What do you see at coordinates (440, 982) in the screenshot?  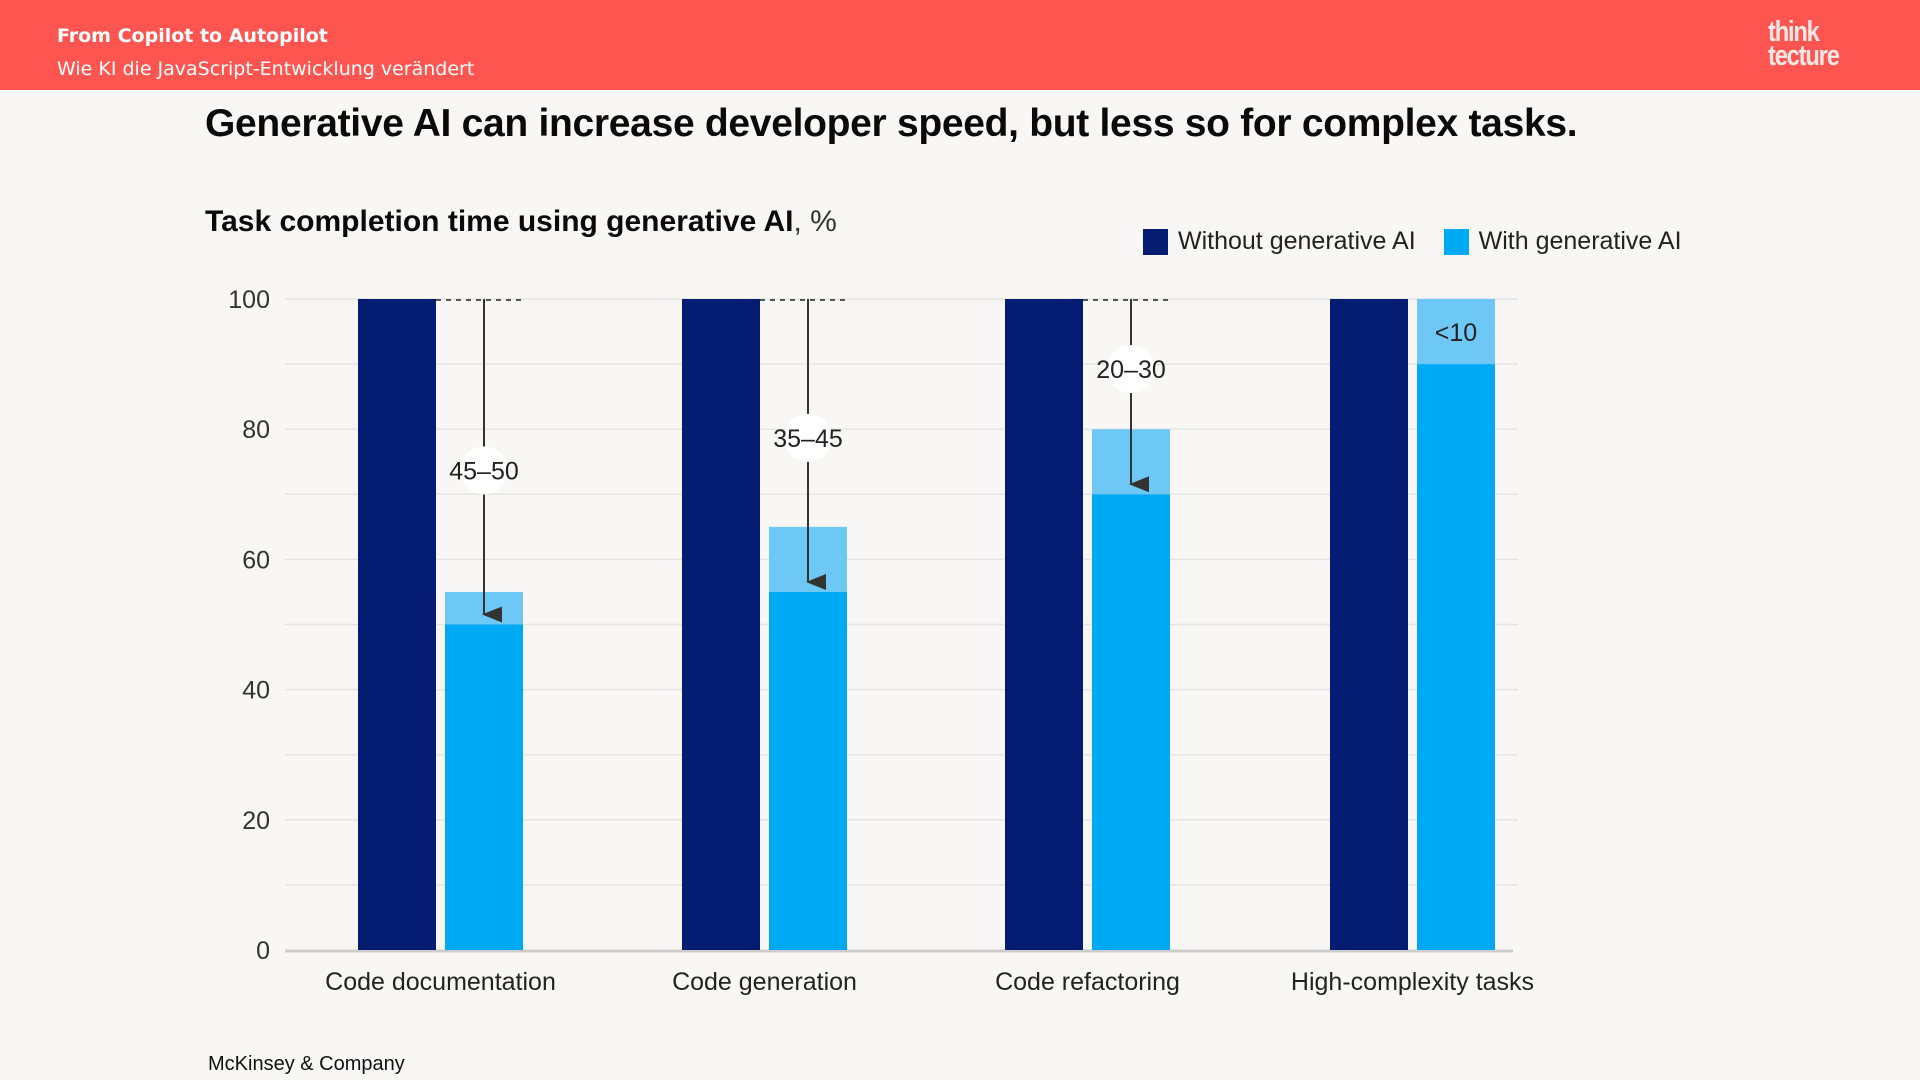 I see `x-category-label: Code documentation` at bounding box center [440, 982].